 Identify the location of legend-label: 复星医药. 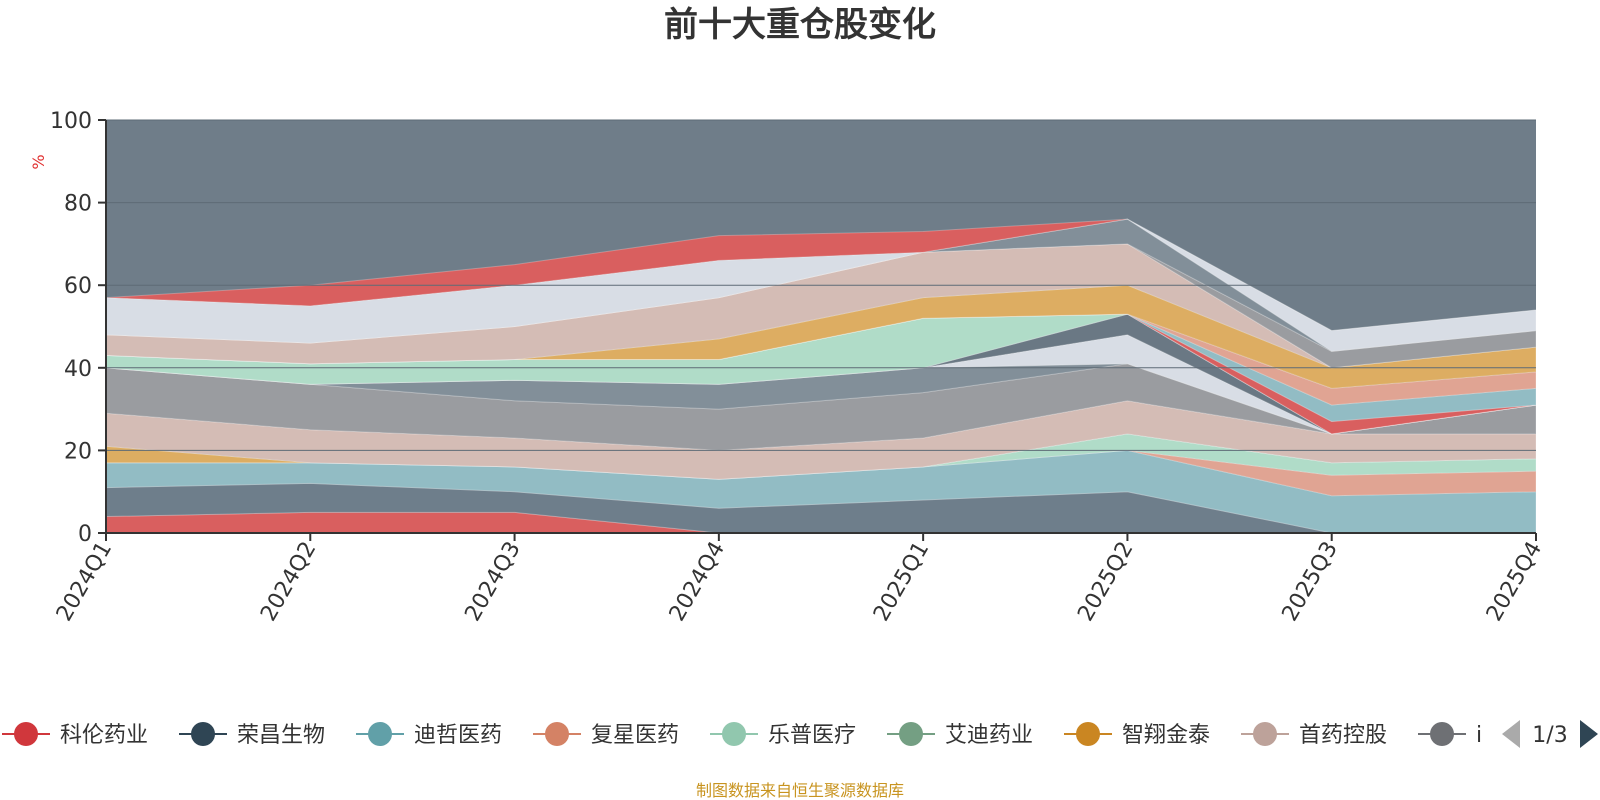
(635, 735).